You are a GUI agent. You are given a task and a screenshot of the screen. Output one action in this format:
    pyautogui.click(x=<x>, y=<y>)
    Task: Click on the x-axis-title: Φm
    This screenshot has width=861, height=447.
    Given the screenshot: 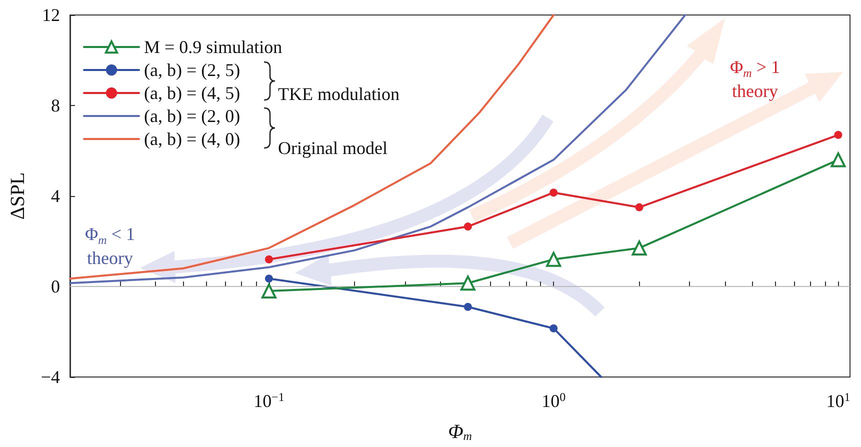 What is the action you would take?
    pyautogui.click(x=460, y=432)
    